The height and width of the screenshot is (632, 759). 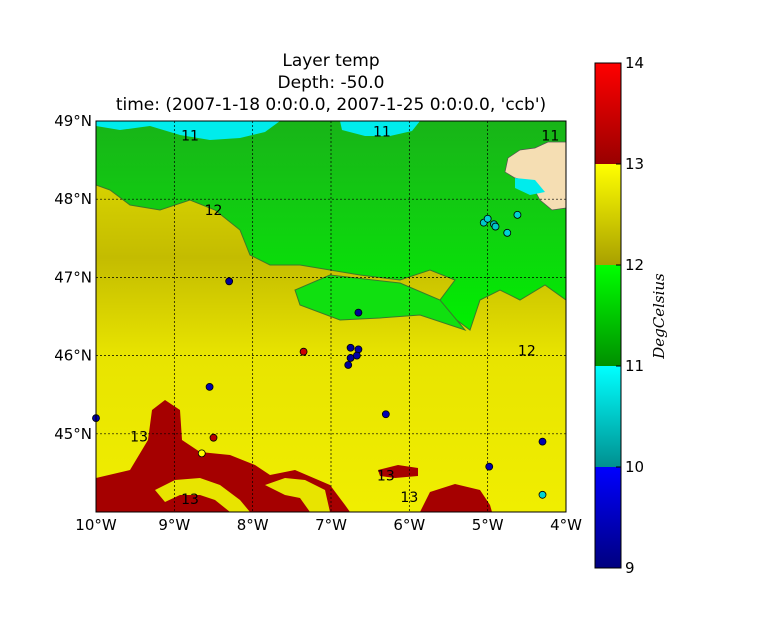 I want to click on colorbar, so click(x=608, y=315).